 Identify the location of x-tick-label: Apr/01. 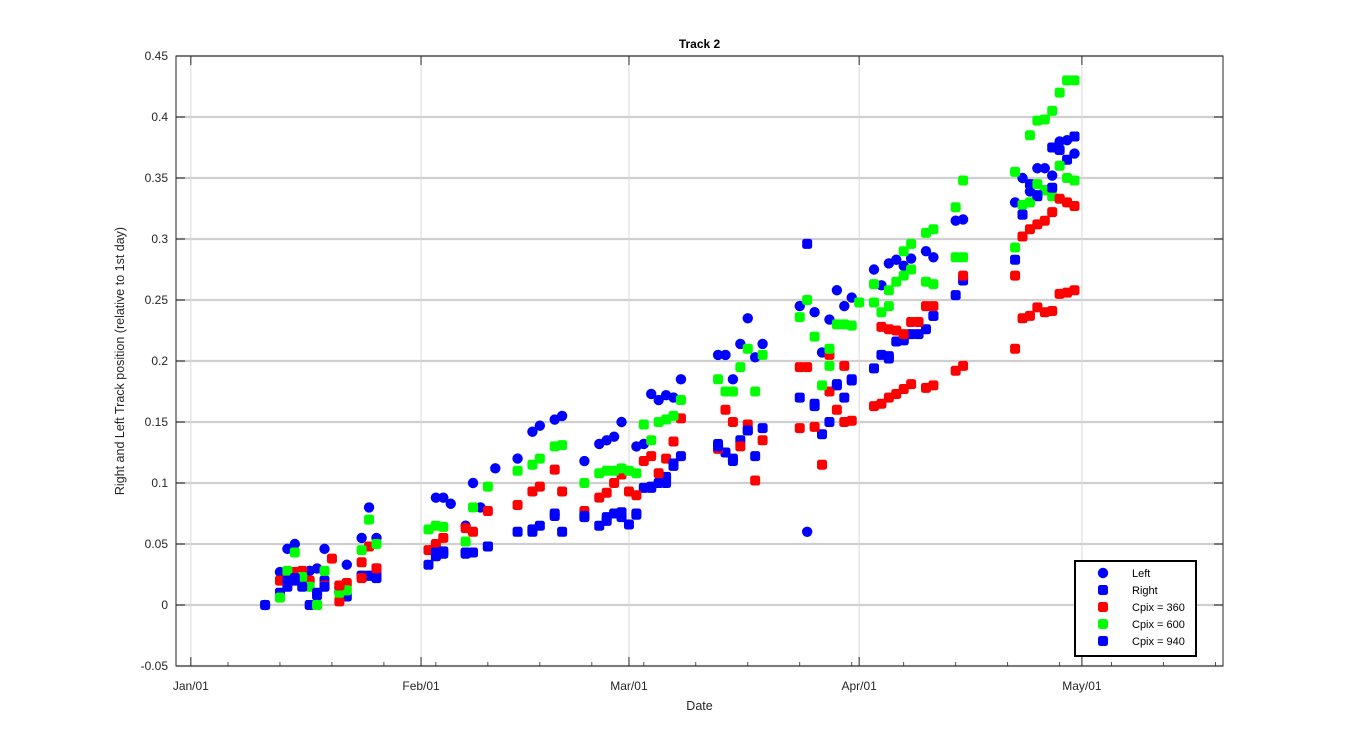
(859, 686).